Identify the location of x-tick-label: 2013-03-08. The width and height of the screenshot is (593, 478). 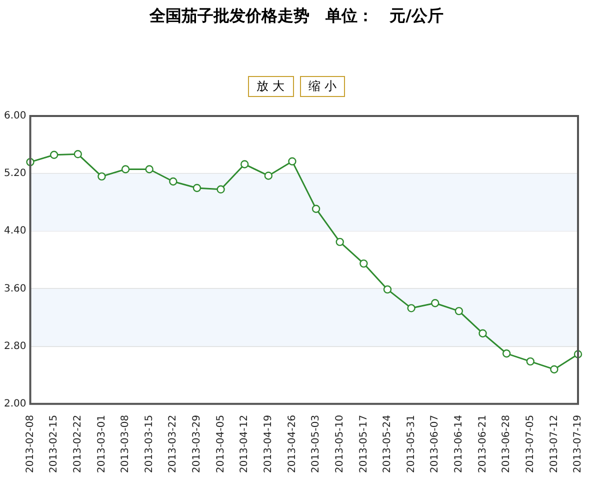
(126, 444).